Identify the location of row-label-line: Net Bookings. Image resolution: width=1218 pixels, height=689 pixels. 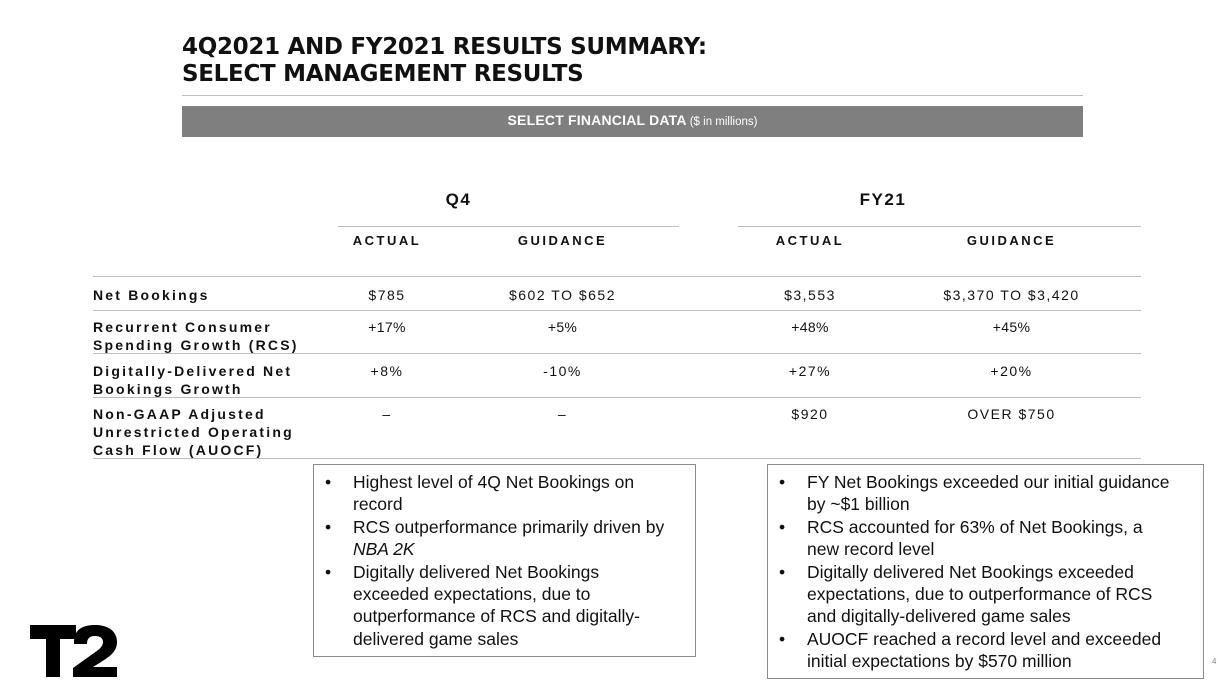
(151, 295).